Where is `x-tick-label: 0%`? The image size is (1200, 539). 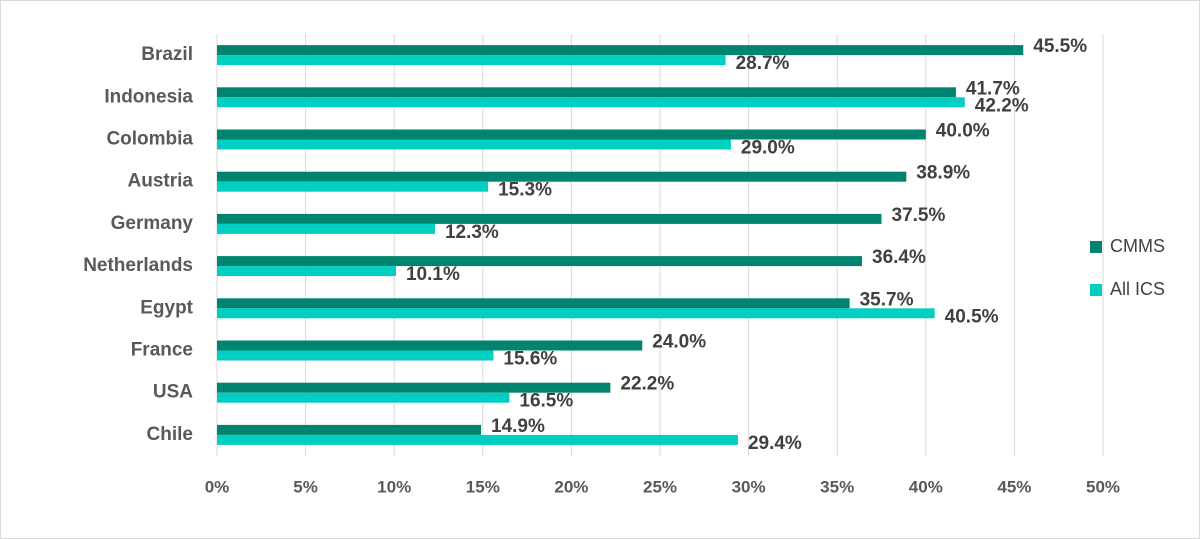 x-tick-label: 0% is located at coordinates (217, 486).